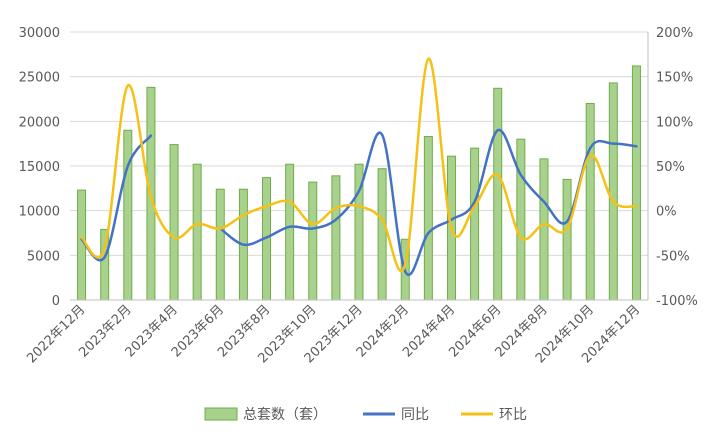  What do you see at coordinates (43, 256) in the screenshot?
I see `y-left-tick-label: 5000` at bounding box center [43, 256].